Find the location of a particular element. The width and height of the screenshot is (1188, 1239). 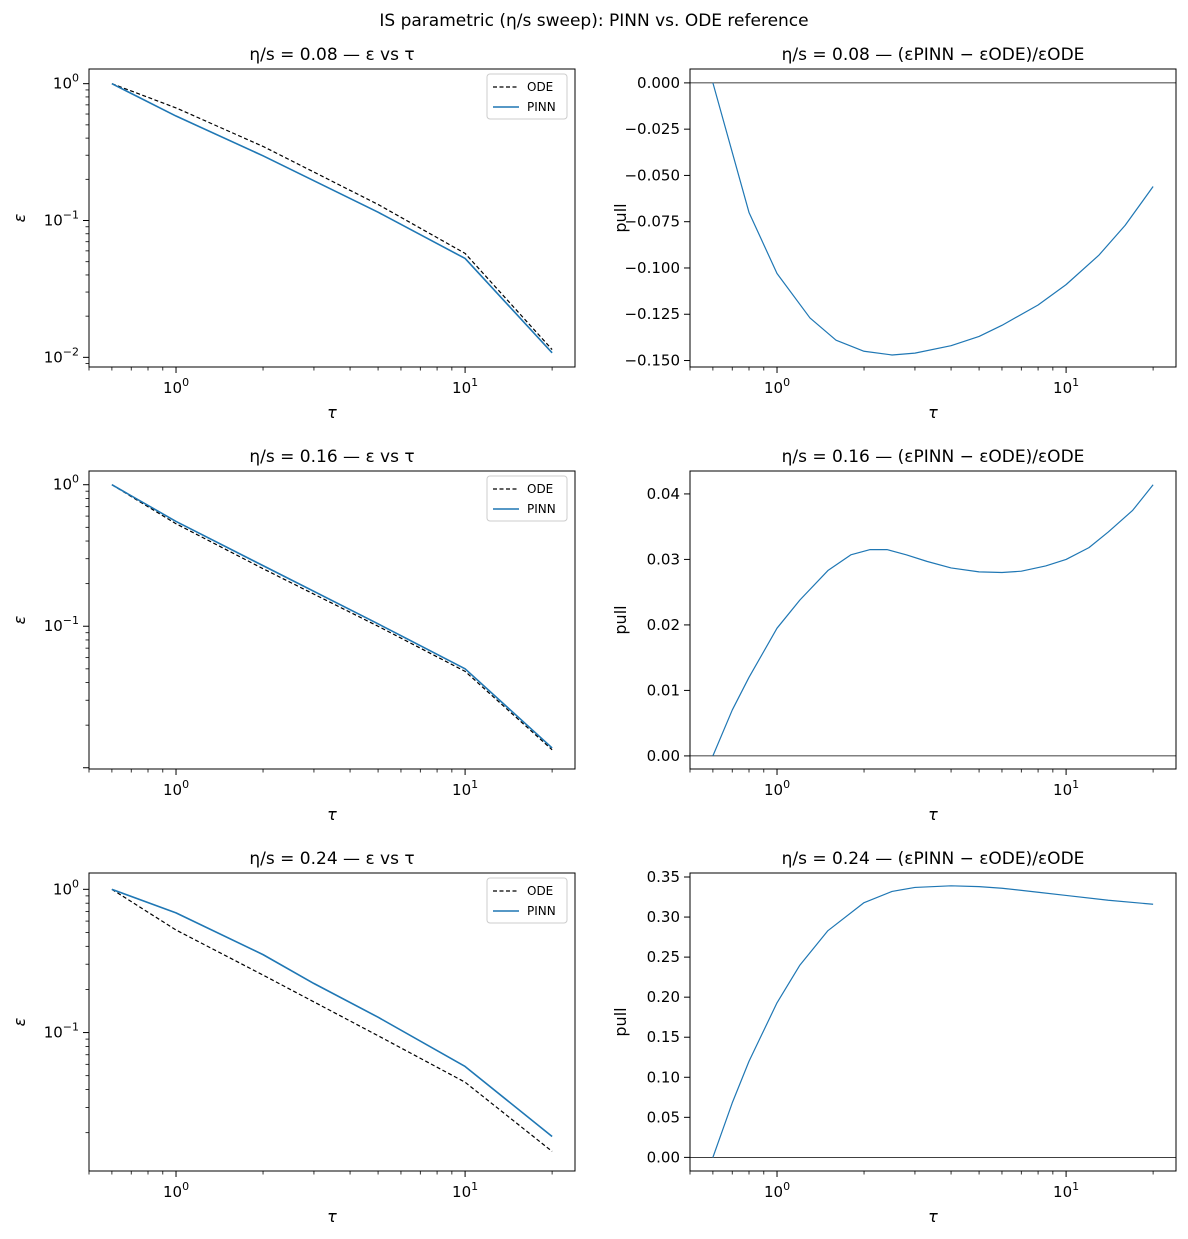

y-tick-label: 0.01 is located at coordinates (663, 690).